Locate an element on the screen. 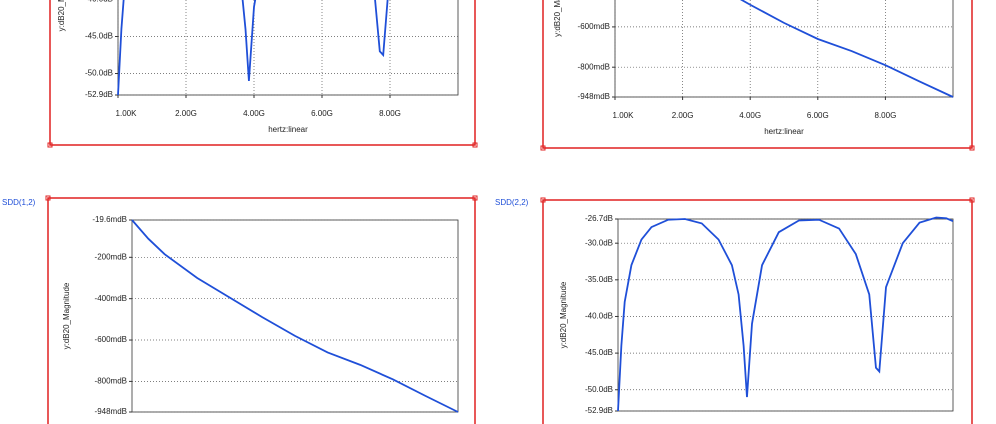  chart-title: SDD(1,2) is located at coordinates (19, 202).